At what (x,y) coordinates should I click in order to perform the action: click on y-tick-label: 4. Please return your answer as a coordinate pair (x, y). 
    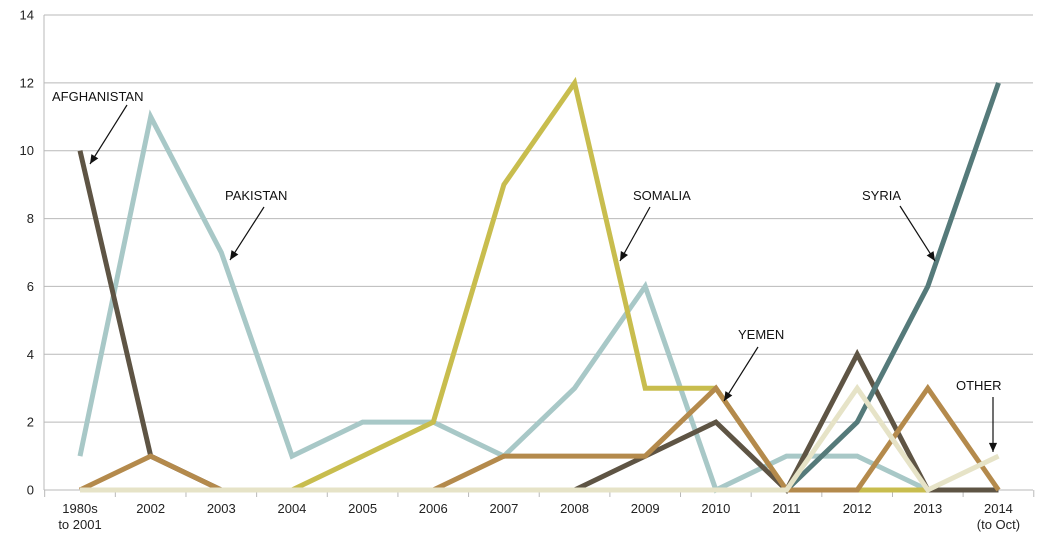
    Looking at the image, I should click on (30, 354).